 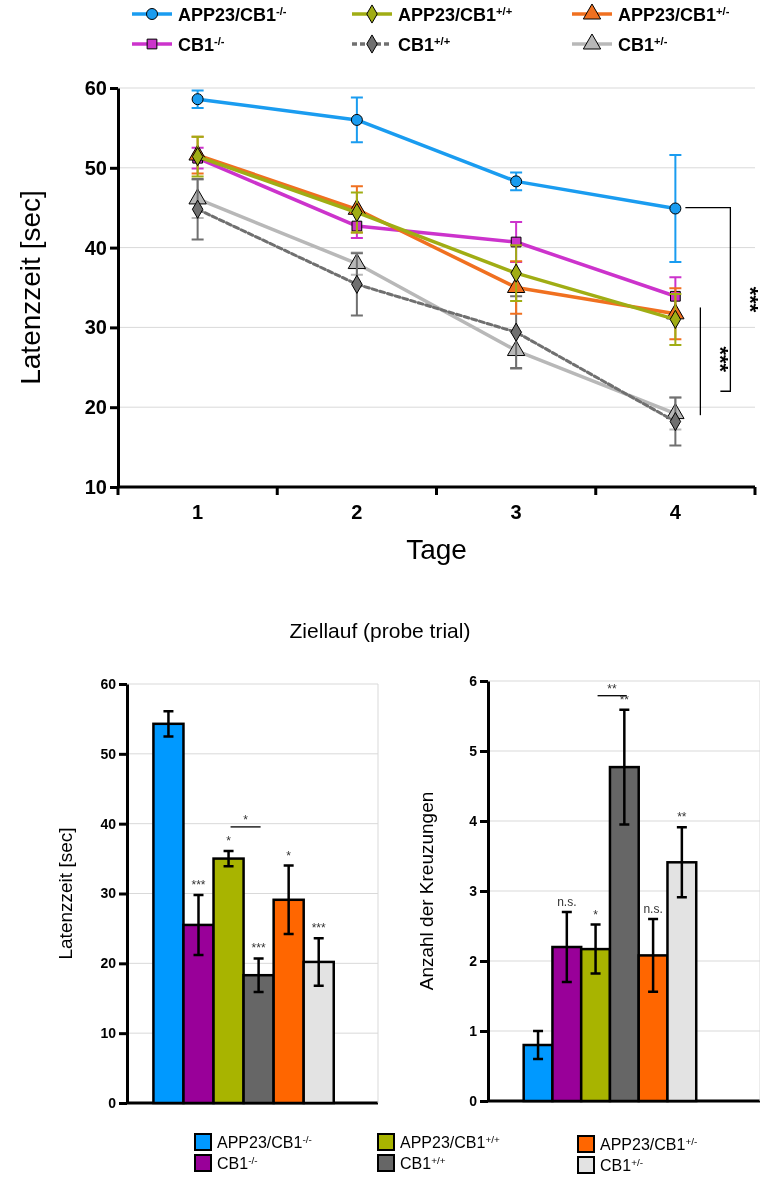 What do you see at coordinates (473, 1030) in the screenshot?
I see `y-tick-label: 1` at bounding box center [473, 1030].